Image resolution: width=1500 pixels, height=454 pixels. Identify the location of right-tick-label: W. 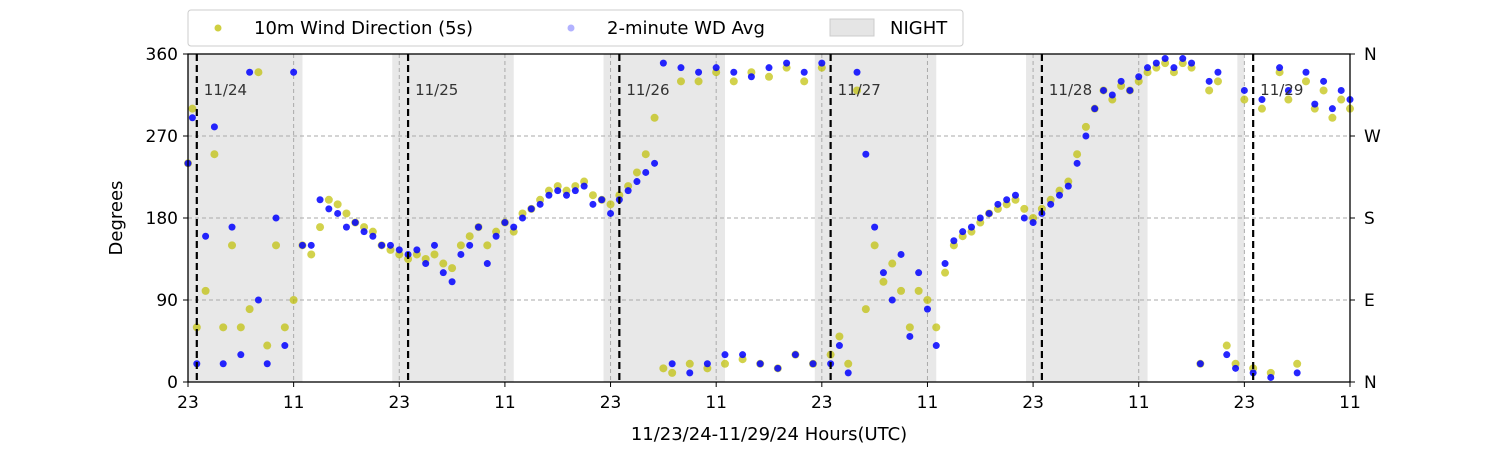
(1372, 137).